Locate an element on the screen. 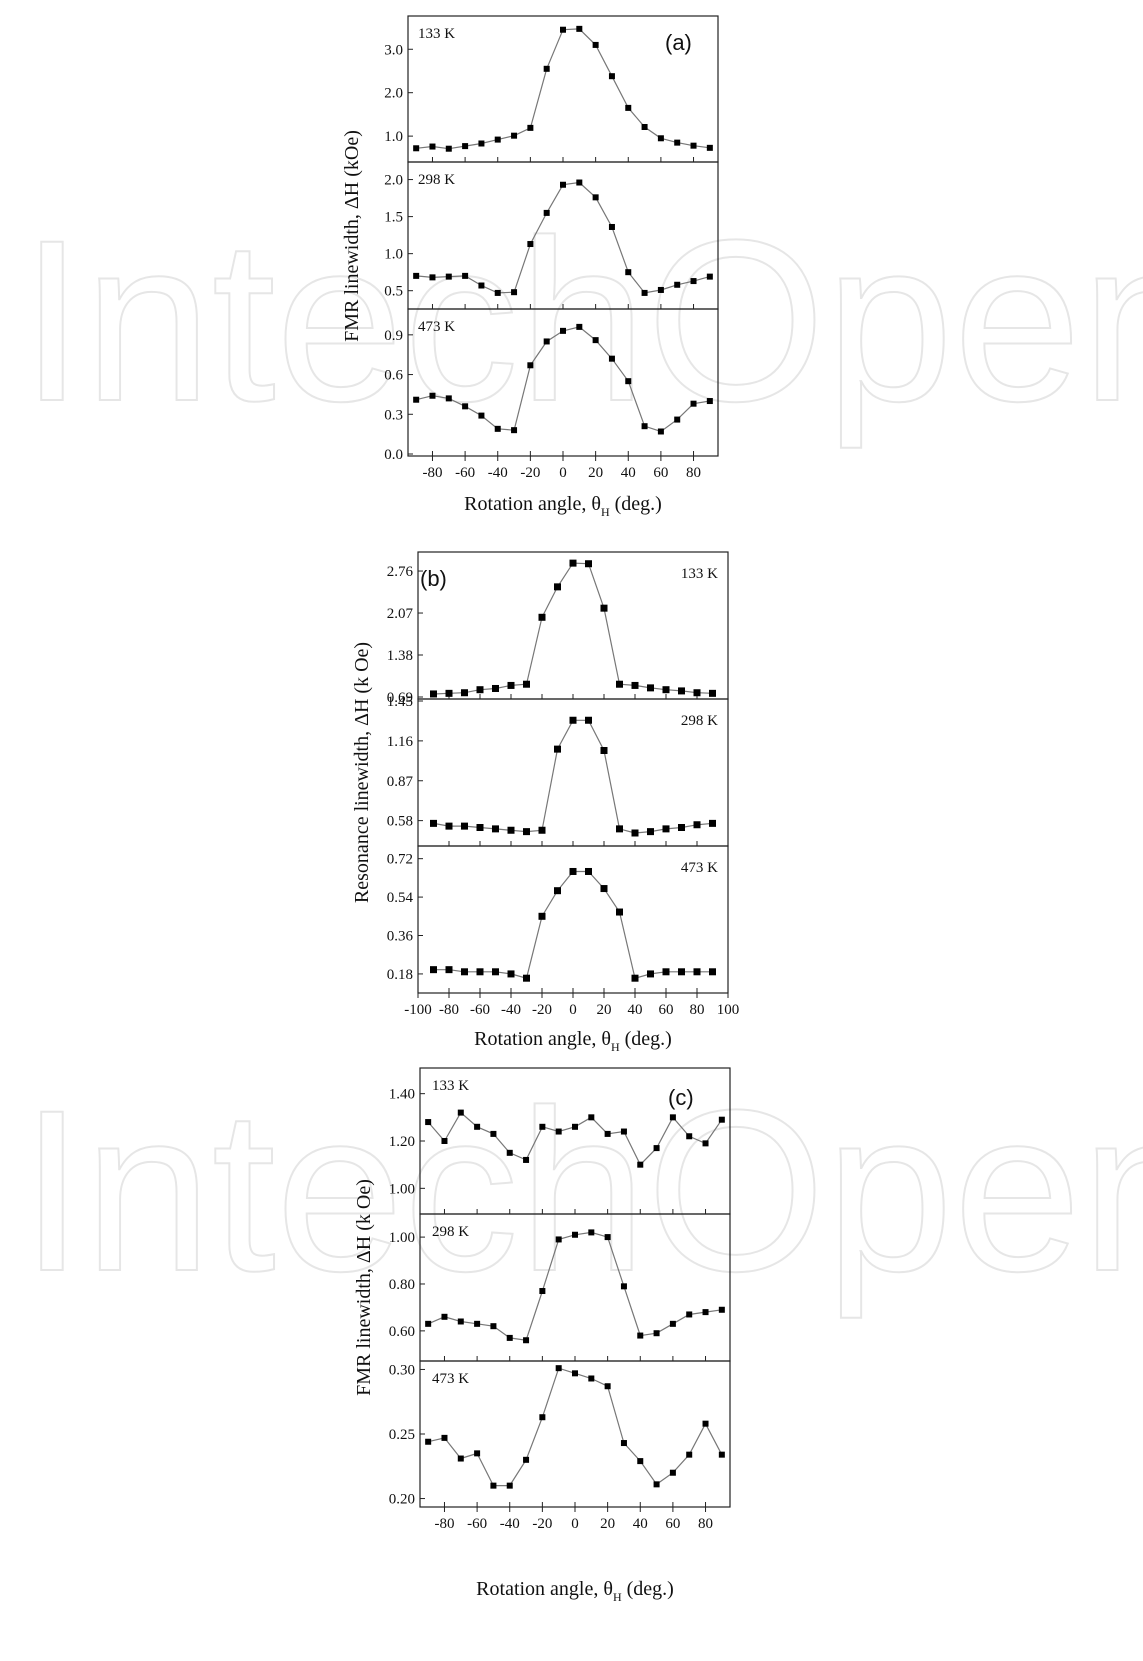 The height and width of the screenshot is (1661, 1143). y-tick-label: 1.16 is located at coordinates (400, 742).